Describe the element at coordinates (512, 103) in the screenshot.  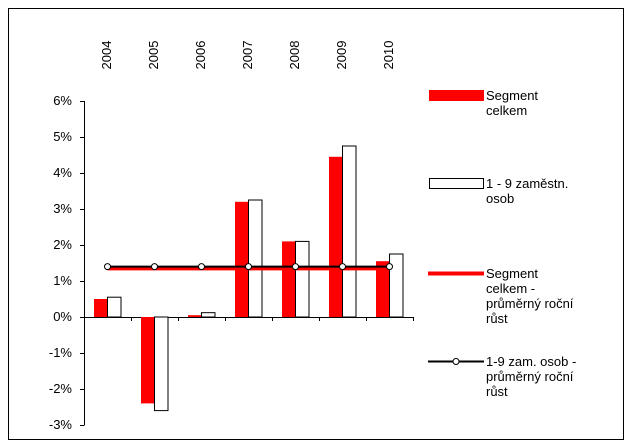
I see `legend-label: Segment celkem` at that location.